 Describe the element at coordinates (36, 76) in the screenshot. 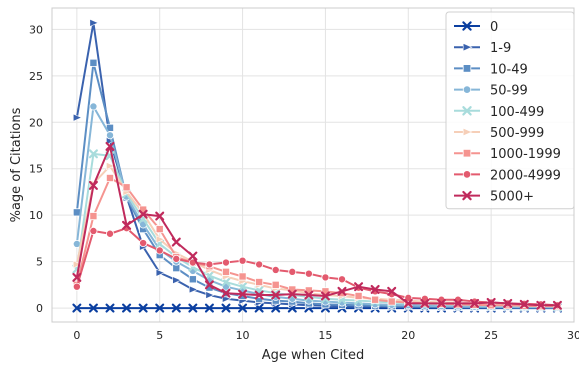

I see `y-tick-label: 25` at that location.